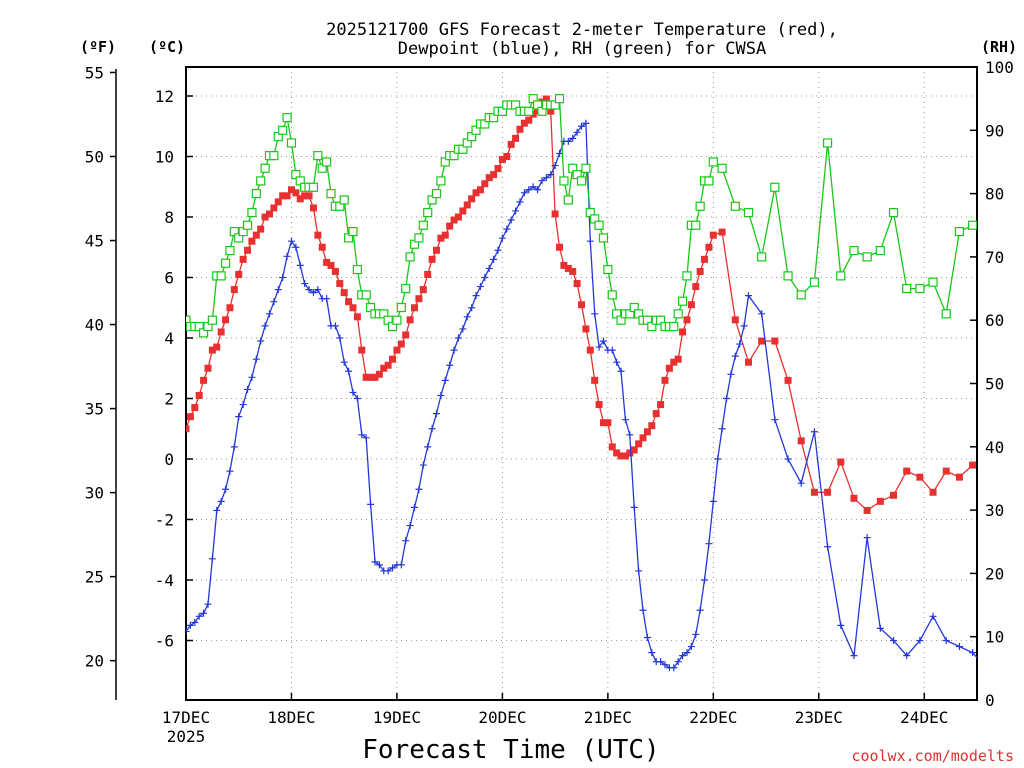  What do you see at coordinates (994, 384) in the screenshot?
I see `rh-tick-label: 50` at bounding box center [994, 384].